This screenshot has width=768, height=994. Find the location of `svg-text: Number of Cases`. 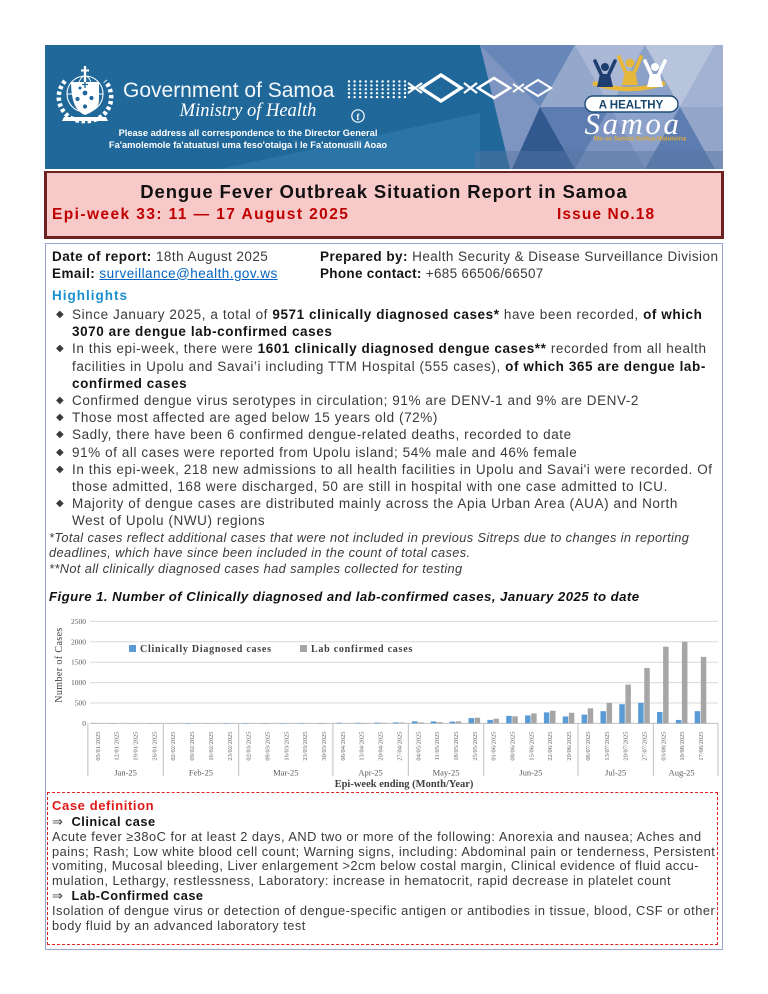

svg-text: Number of Cases is located at coordinates (59, 664).